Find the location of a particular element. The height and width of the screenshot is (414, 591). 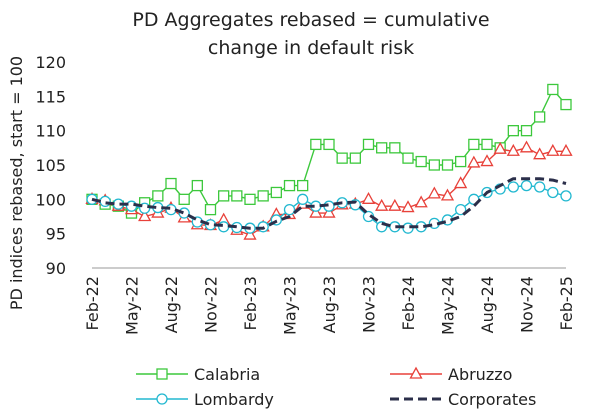

legend-label-abruzzo: Abruzzo is located at coordinates (480, 374).